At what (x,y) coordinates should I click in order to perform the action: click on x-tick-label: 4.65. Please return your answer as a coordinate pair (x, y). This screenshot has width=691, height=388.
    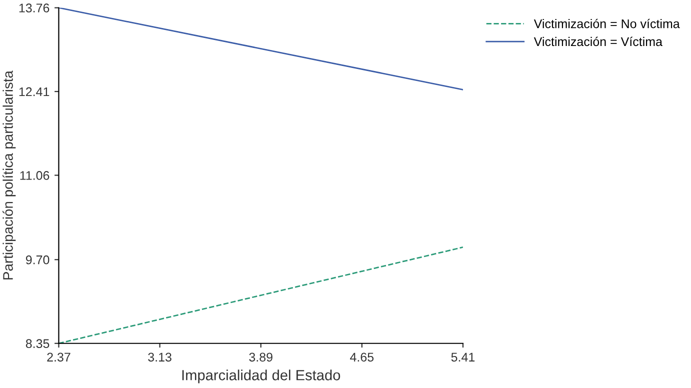
    Looking at the image, I should click on (362, 357).